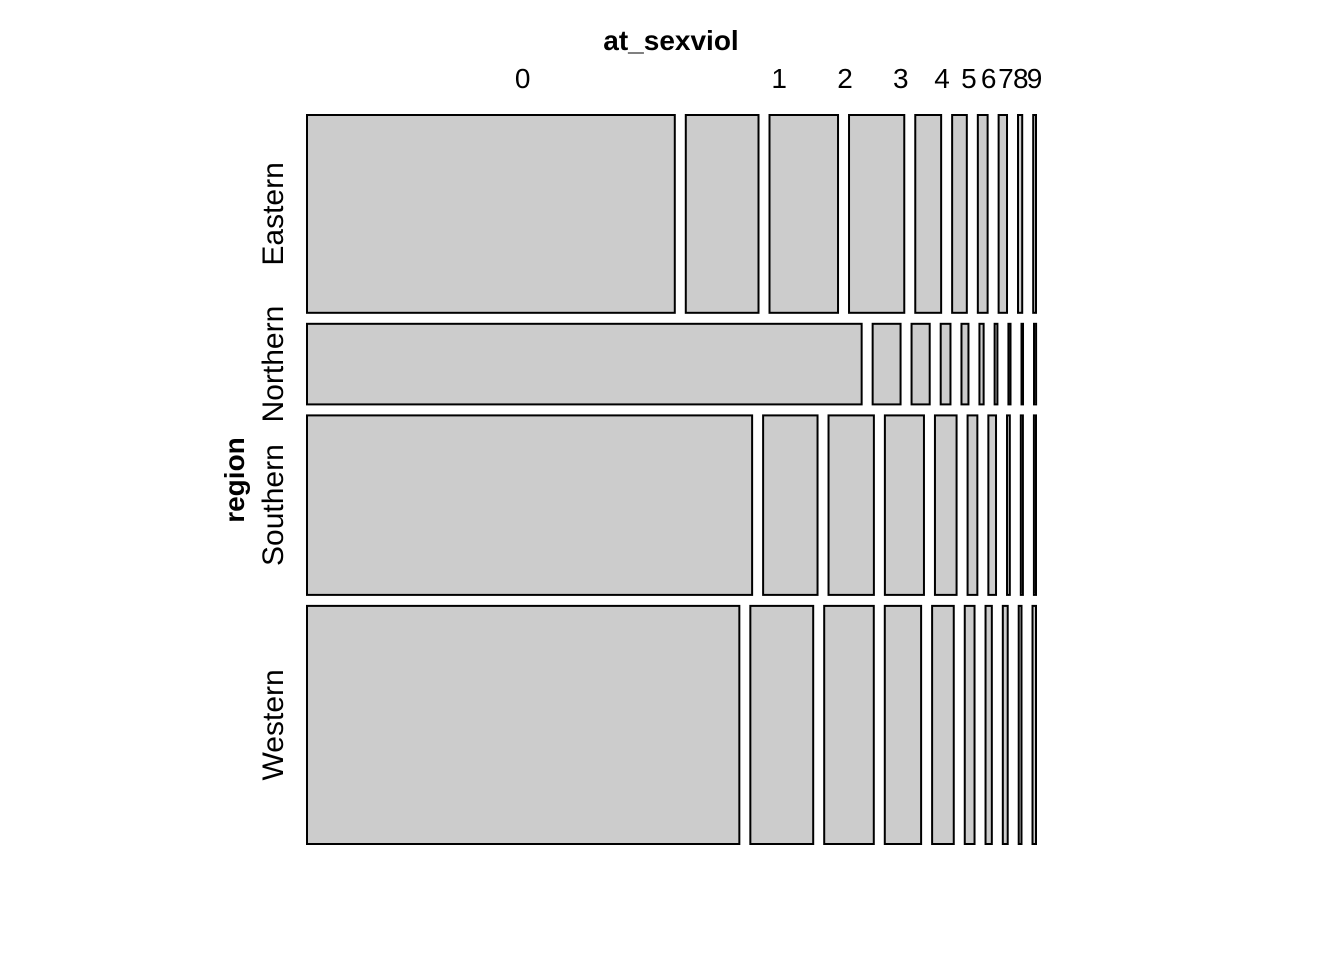 The width and height of the screenshot is (1344, 960). Describe the element at coordinates (234, 480) in the screenshot. I see `y-axis-title: region` at that location.